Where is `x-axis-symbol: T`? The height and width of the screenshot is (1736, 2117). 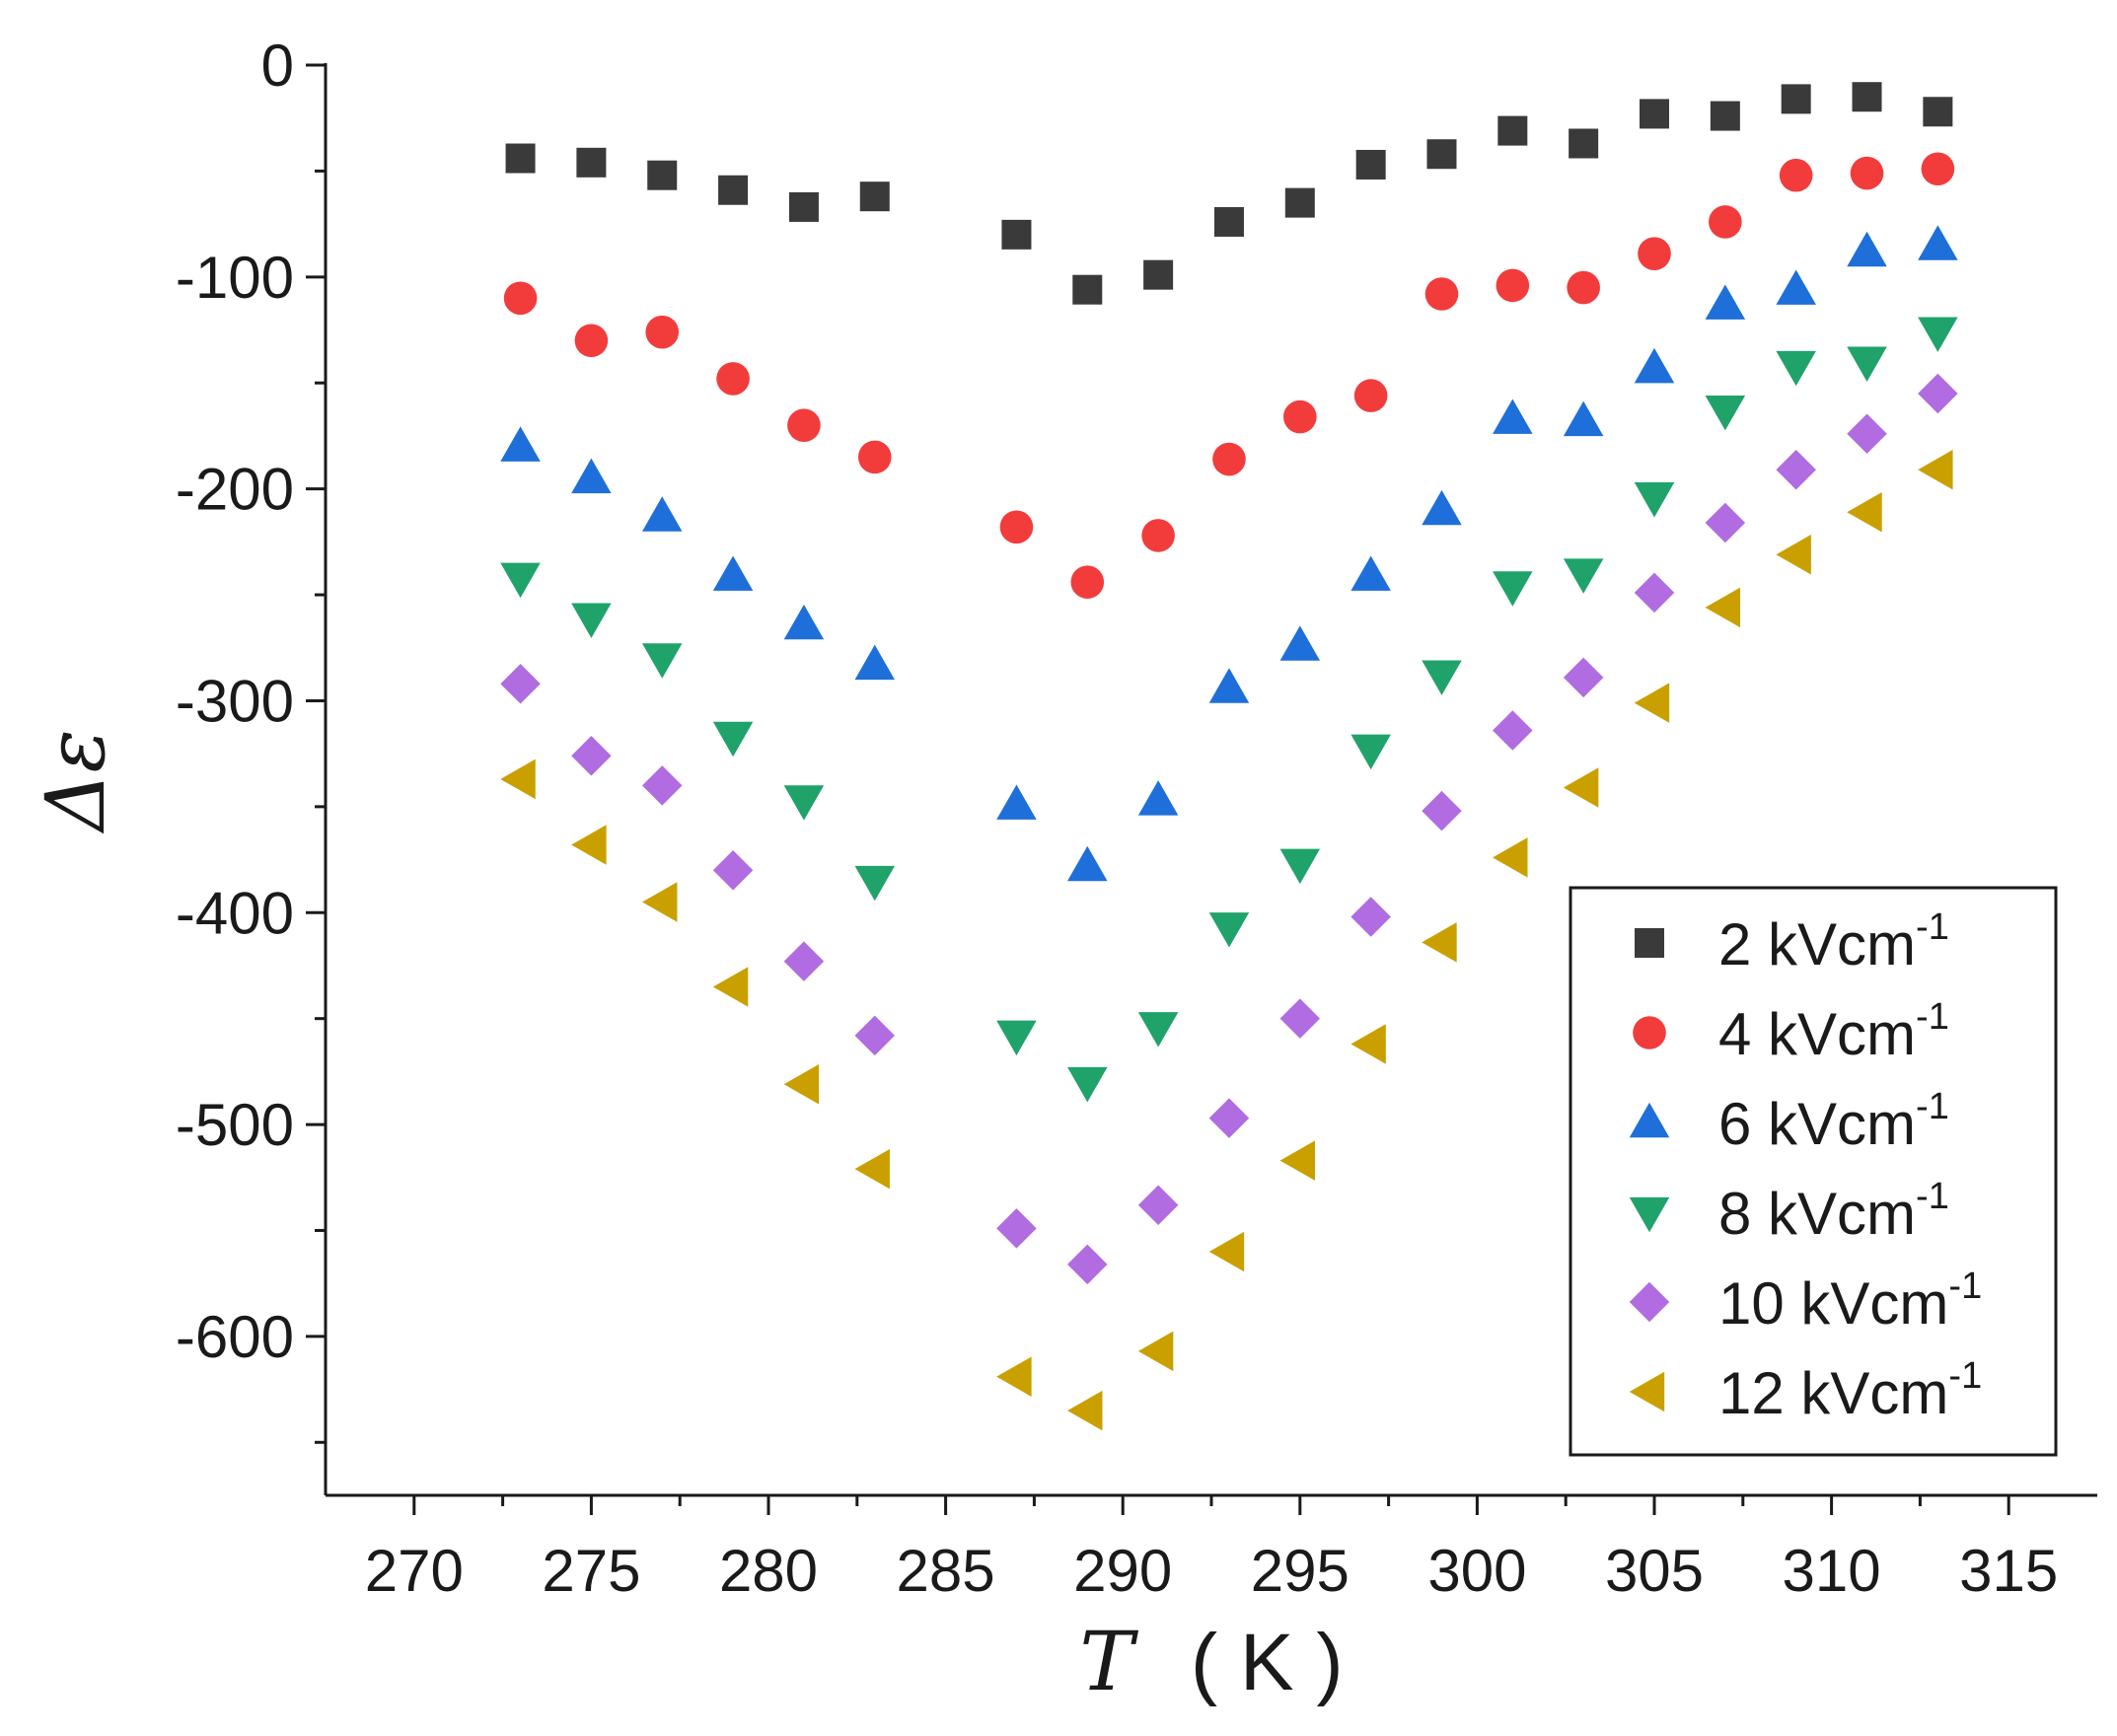
x-axis-symbol: T is located at coordinates (1108, 1662).